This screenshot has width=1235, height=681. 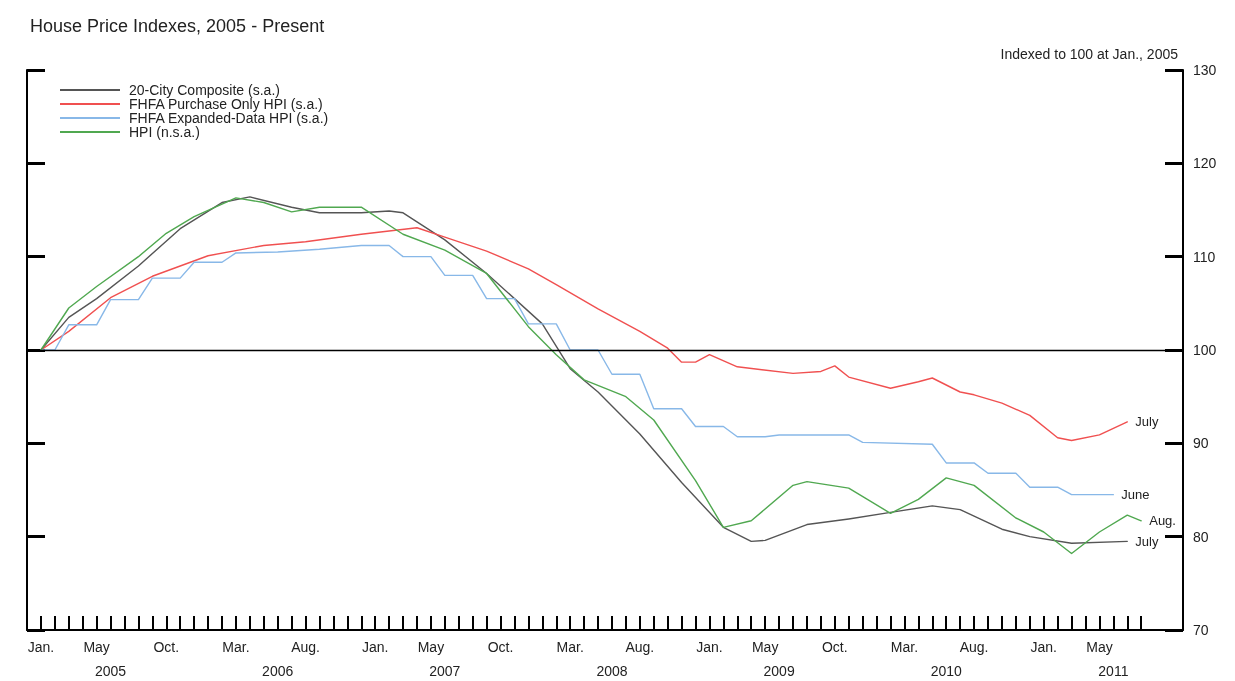 What do you see at coordinates (204, 90) in the screenshot?
I see `legend-label: 20-City Composite (s.a.)` at bounding box center [204, 90].